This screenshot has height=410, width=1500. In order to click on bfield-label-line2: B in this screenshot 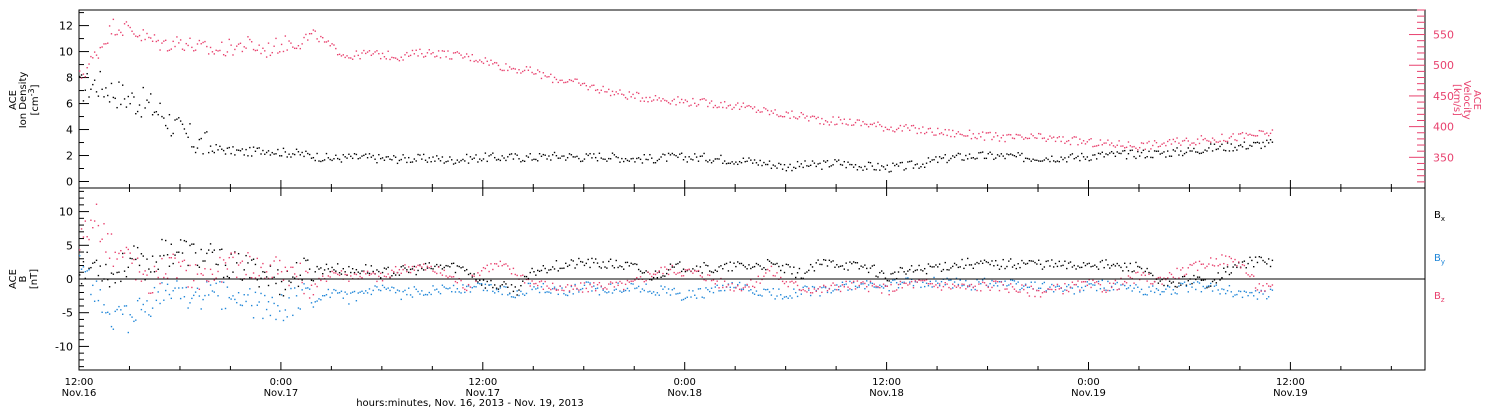, I will do `click(23, 278)`.